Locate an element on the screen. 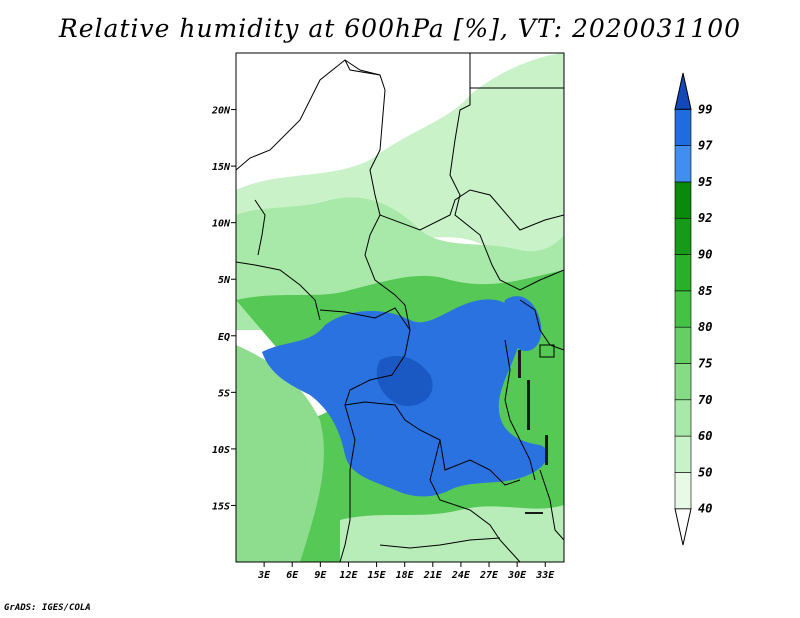 The width and height of the screenshot is (800, 618). humid-core-east-lobe is located at coordinates (522, 323).